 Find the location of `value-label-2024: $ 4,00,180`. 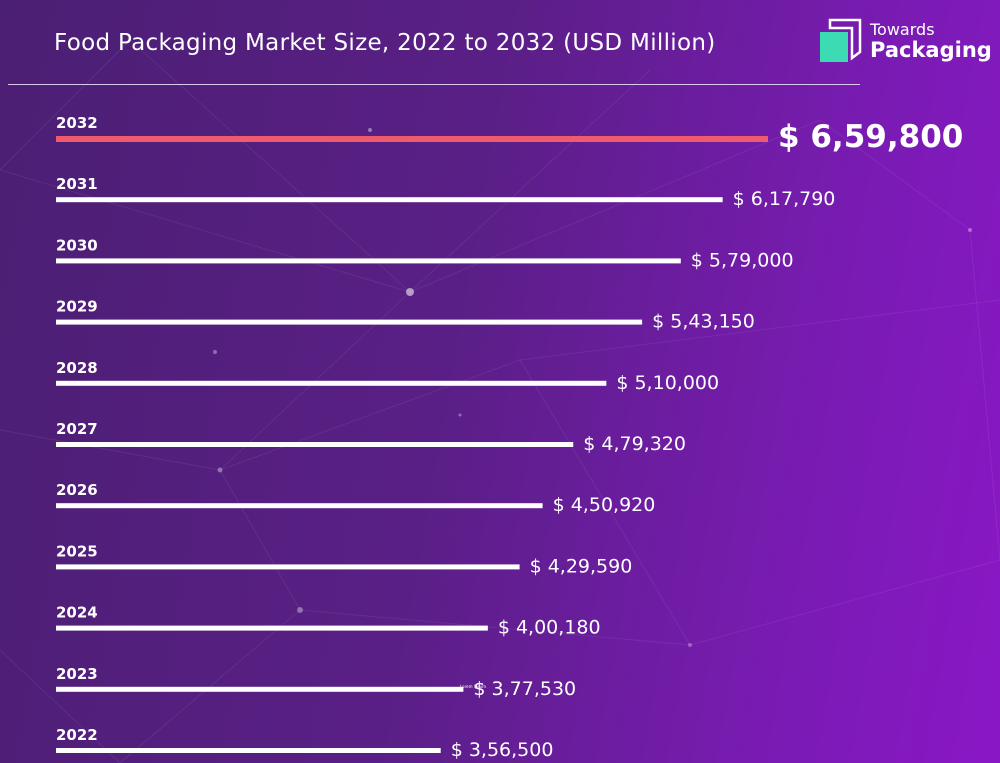

value-label-2024: $ 4,00,180 is located at coordinates (549, 628).